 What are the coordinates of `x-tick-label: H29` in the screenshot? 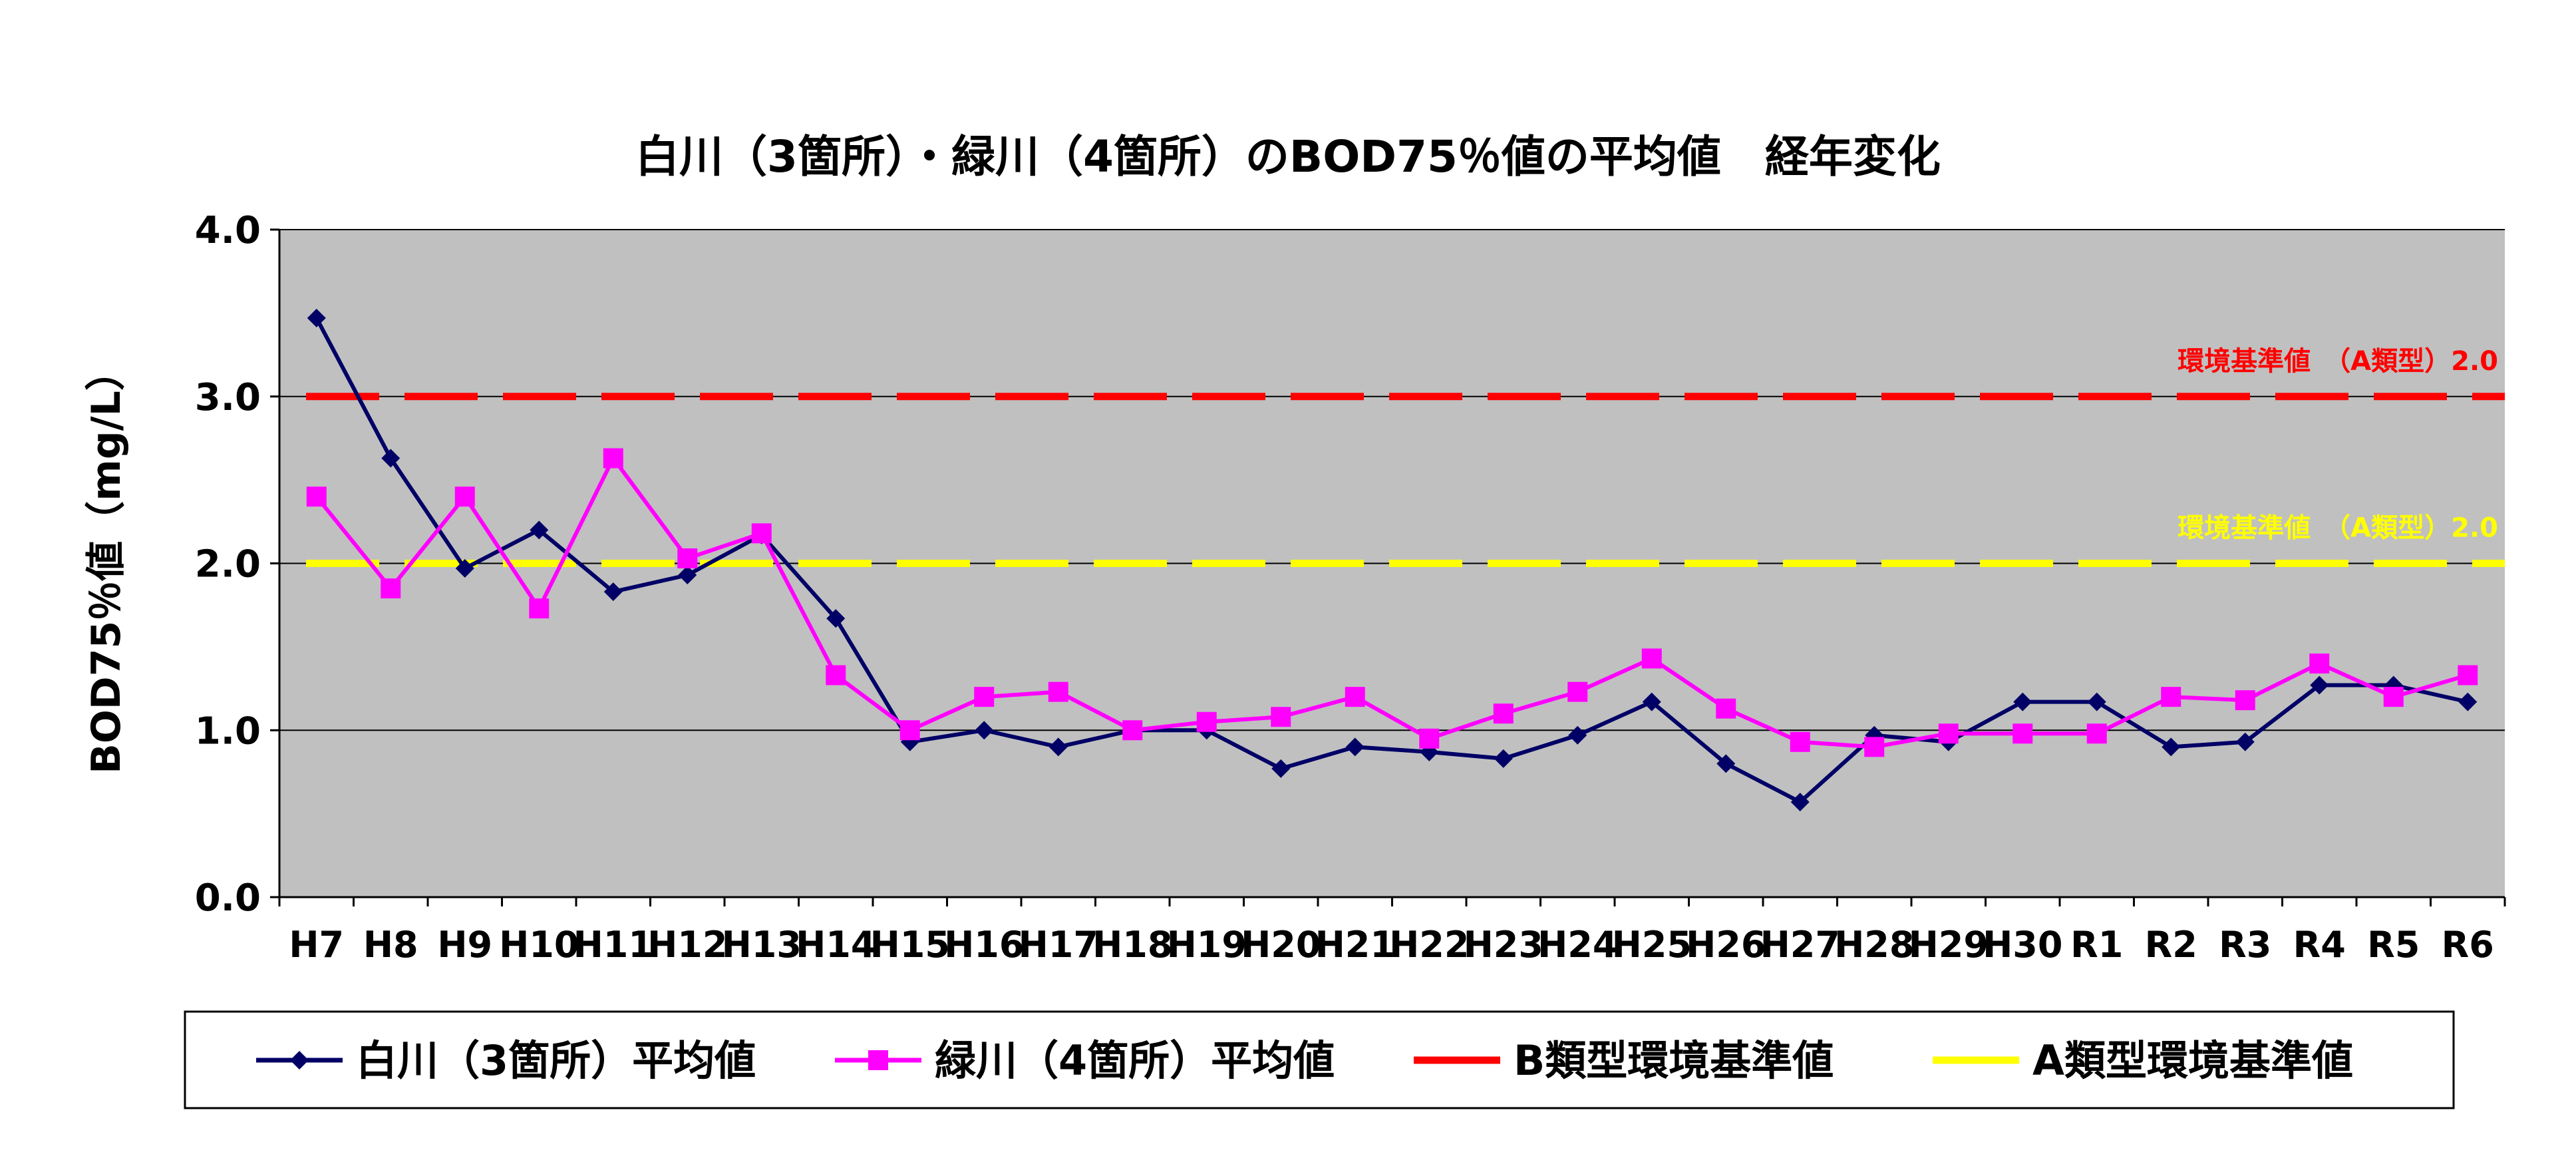 It's located at (1949, 945).